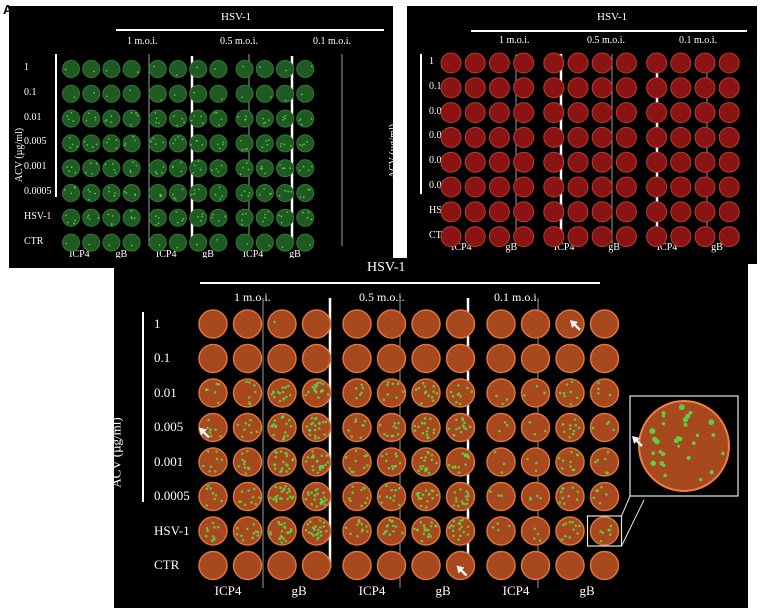 The image size is (768, 616). What do you see at coordinates (162, 357) in the screenshot?
I see `merge-row-label: 0.1` at bounding box center [162, 357].